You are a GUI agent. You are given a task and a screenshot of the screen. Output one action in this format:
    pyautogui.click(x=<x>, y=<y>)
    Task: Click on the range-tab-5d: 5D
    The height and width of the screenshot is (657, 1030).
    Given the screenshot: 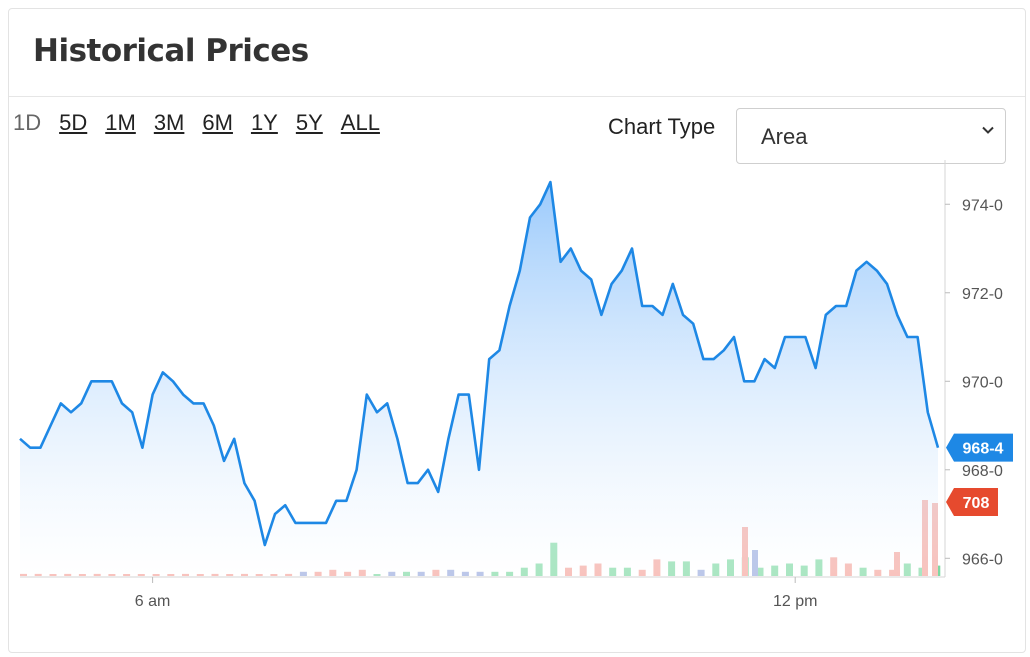 What is the action you would take?
    pyautogui.click(x=73, y=122)
    